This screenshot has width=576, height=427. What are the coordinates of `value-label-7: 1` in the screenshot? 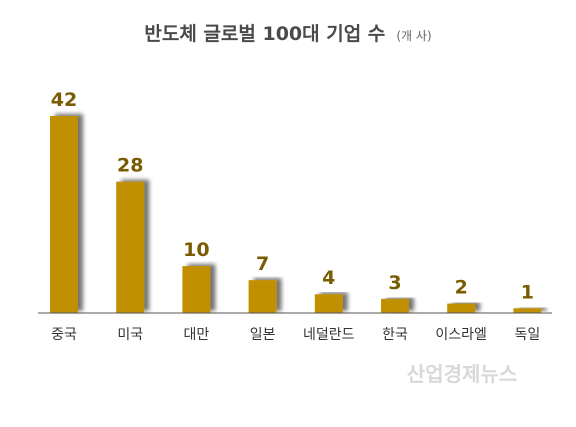 It's located at (527, 292).